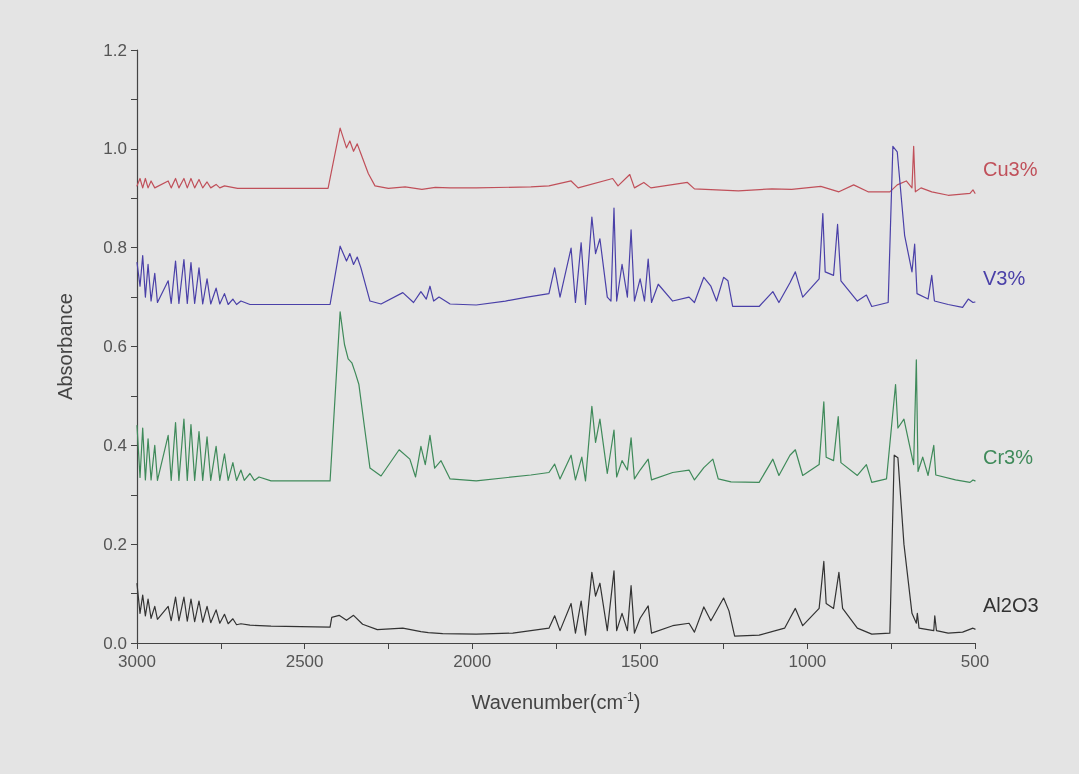 Image resolution: width=1079 pixels, height=774 pixels. Describe the element at coordinates (1008, 456) in the screenshot. I see `series-label: Cr3%` at that location.